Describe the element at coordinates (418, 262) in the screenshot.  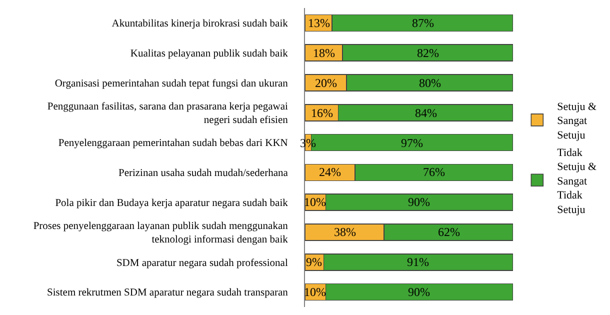
I see `data-label: 91%` at that location.